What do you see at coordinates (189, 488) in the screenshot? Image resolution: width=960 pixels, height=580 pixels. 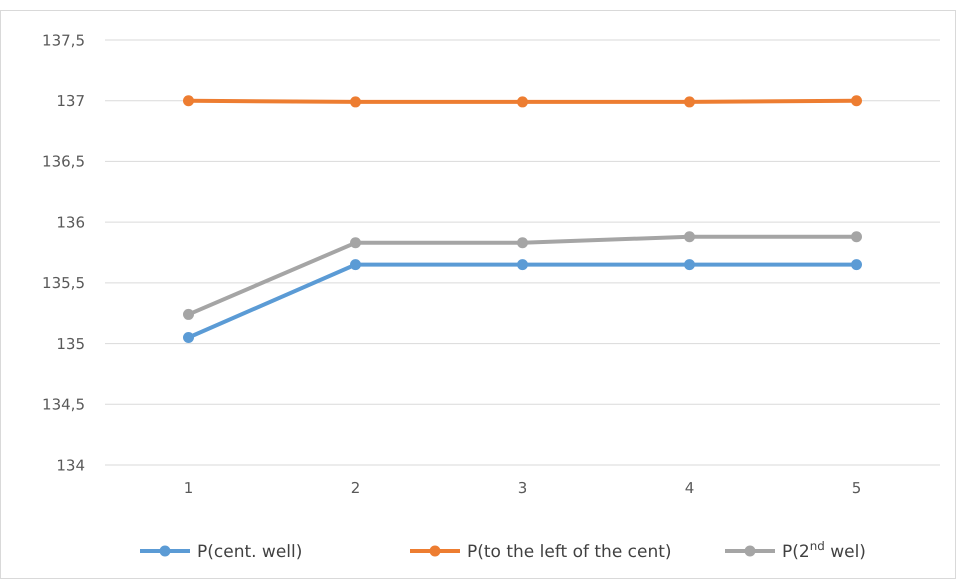 I see `x-tick-label: 1` at bounding box center [189, 488].